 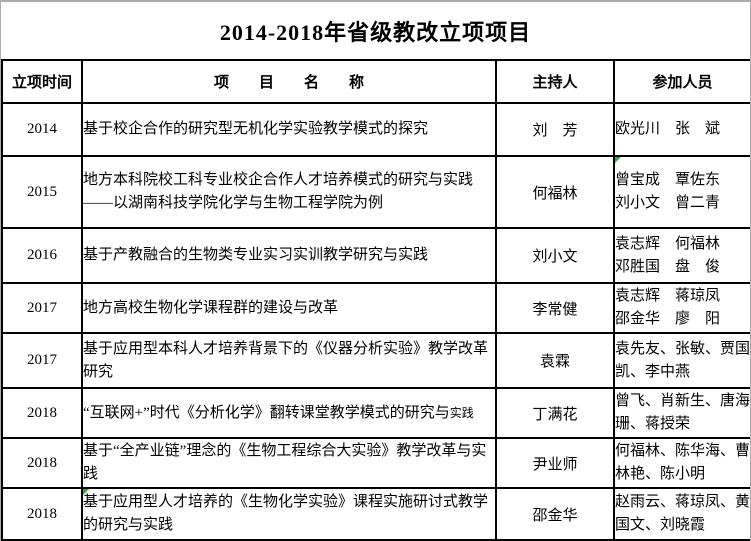 I want to click on project-cell: 基于应用型人才培养的《生物化学实验》课程实施研讨式教学的研究与实践, so click(x=289, y=514).